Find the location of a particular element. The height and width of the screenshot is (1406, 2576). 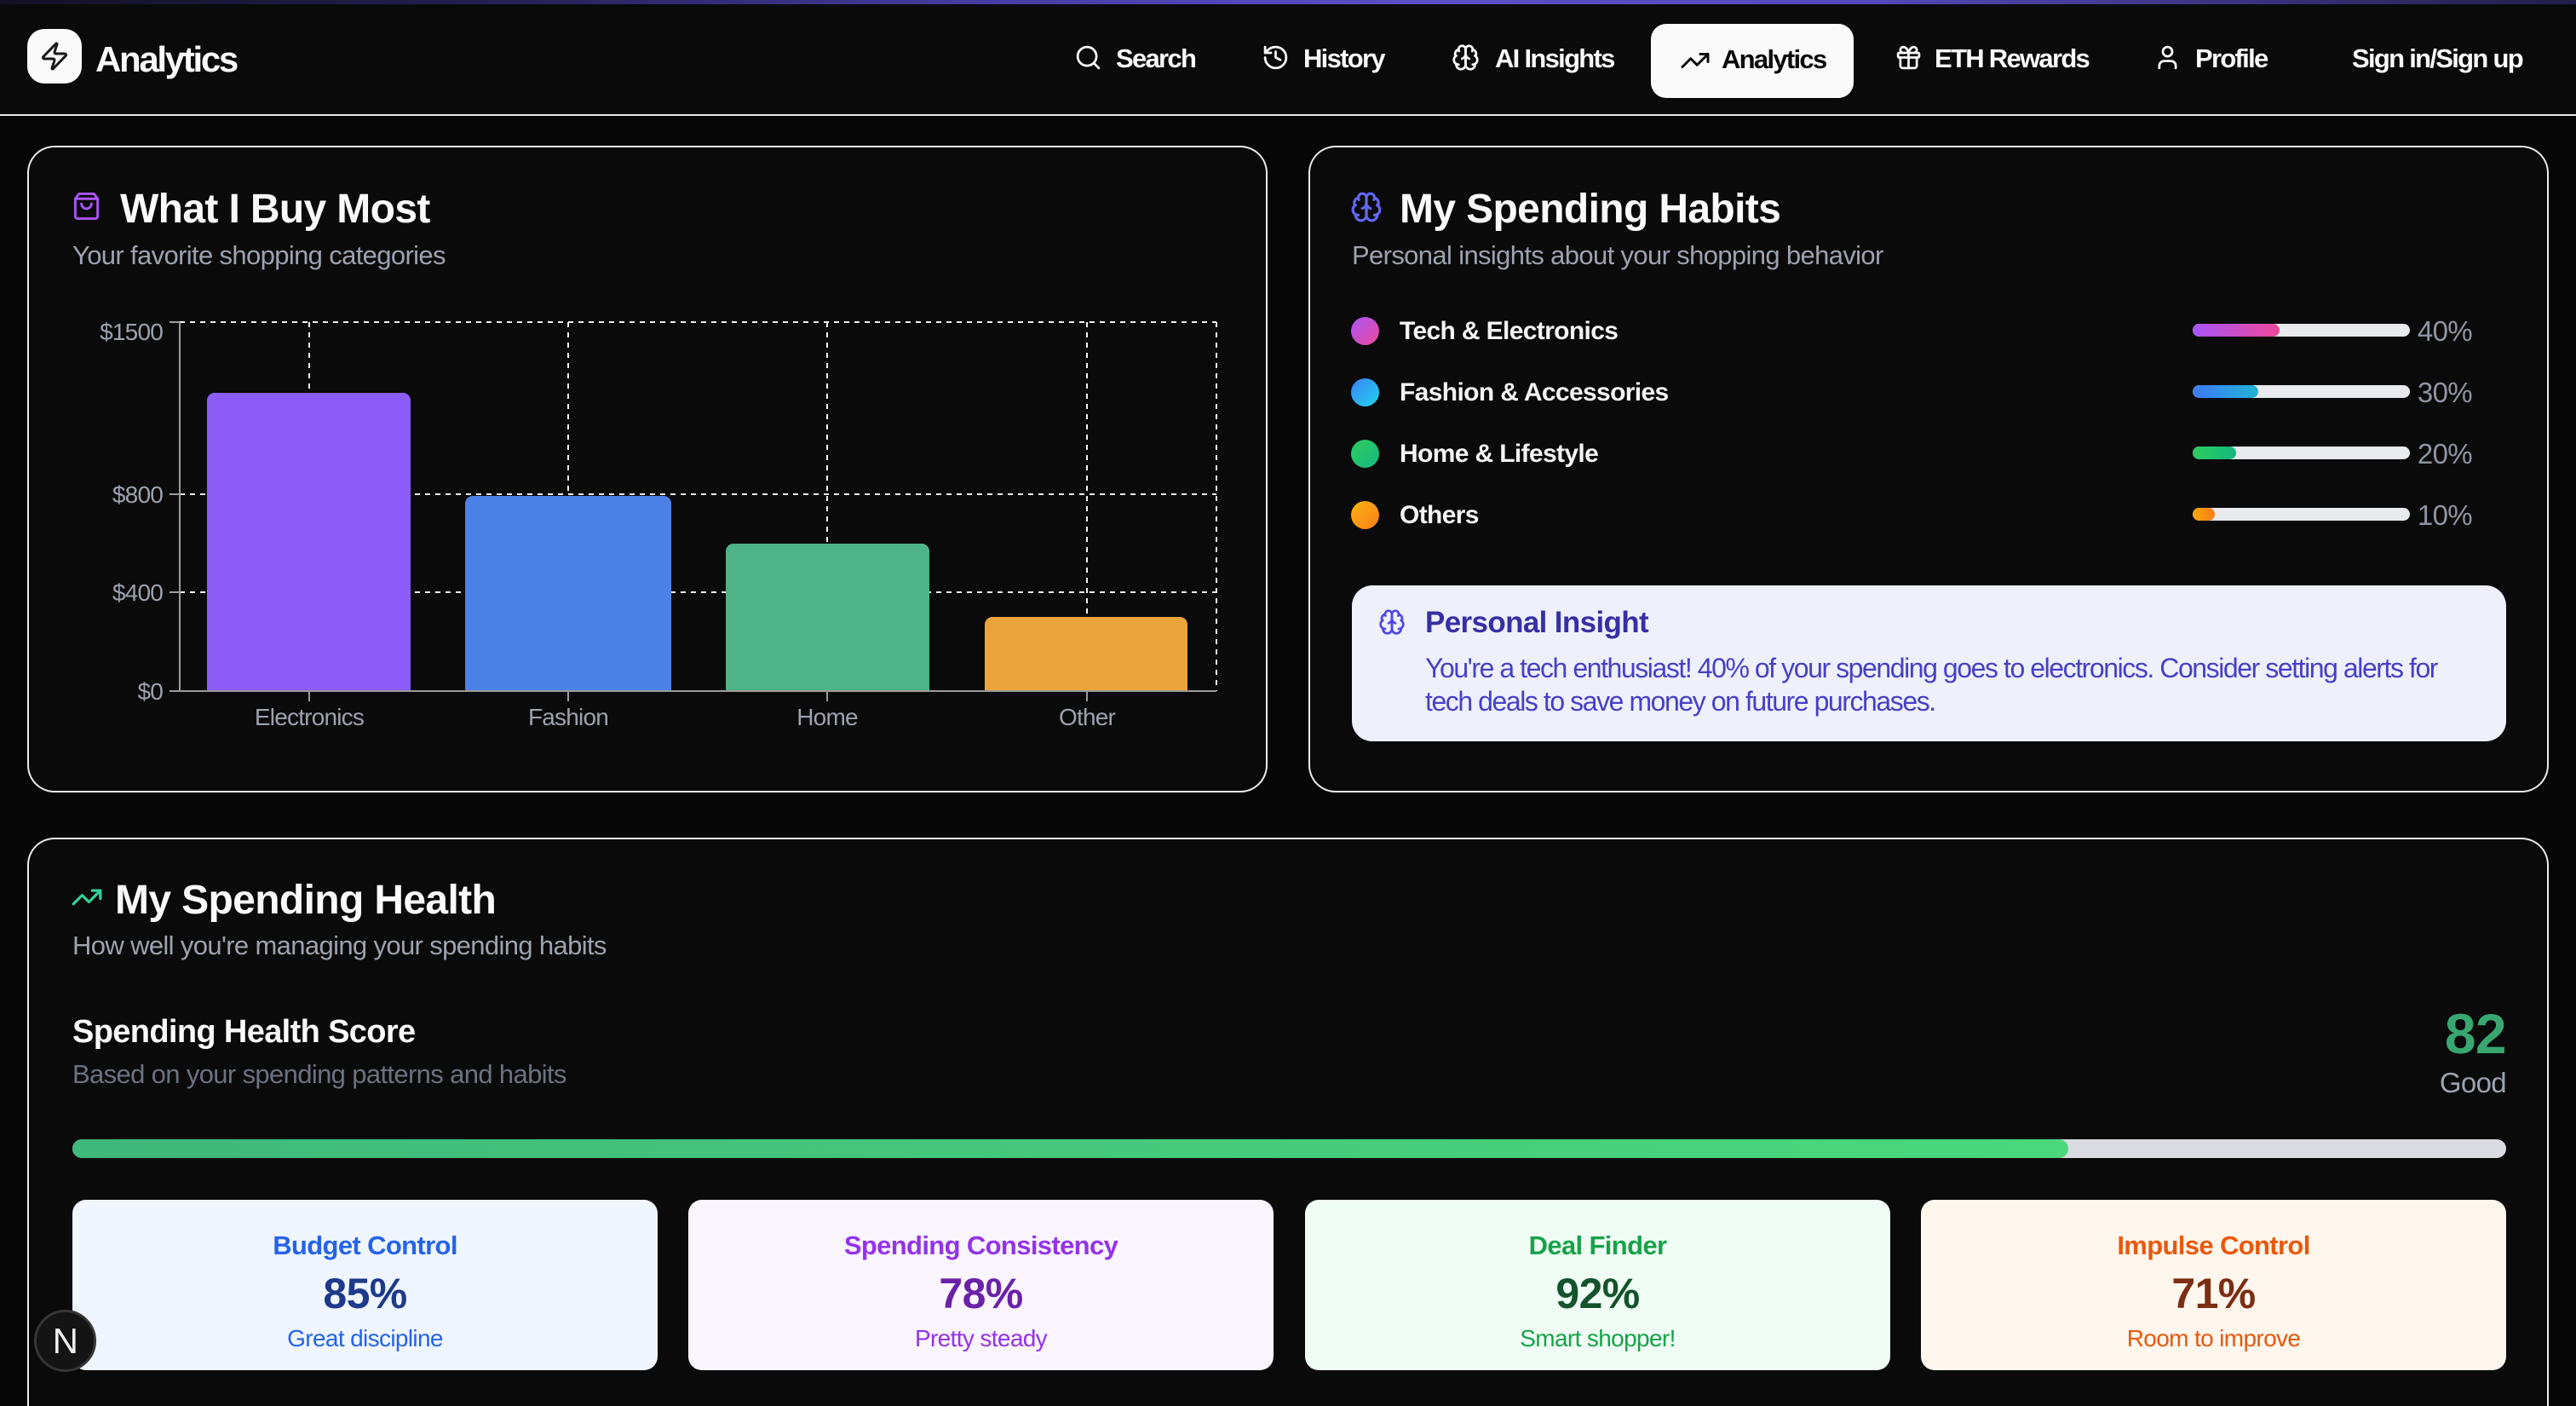

svg-text: $1500 is located at coordinates (131, 332).